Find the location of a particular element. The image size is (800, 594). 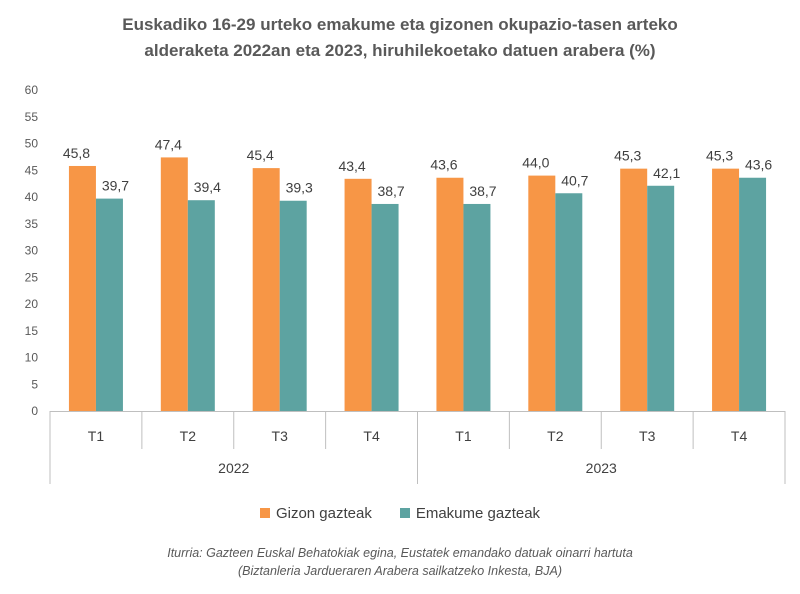

y-tick-label: 35 is located at coordinates (32, 224).